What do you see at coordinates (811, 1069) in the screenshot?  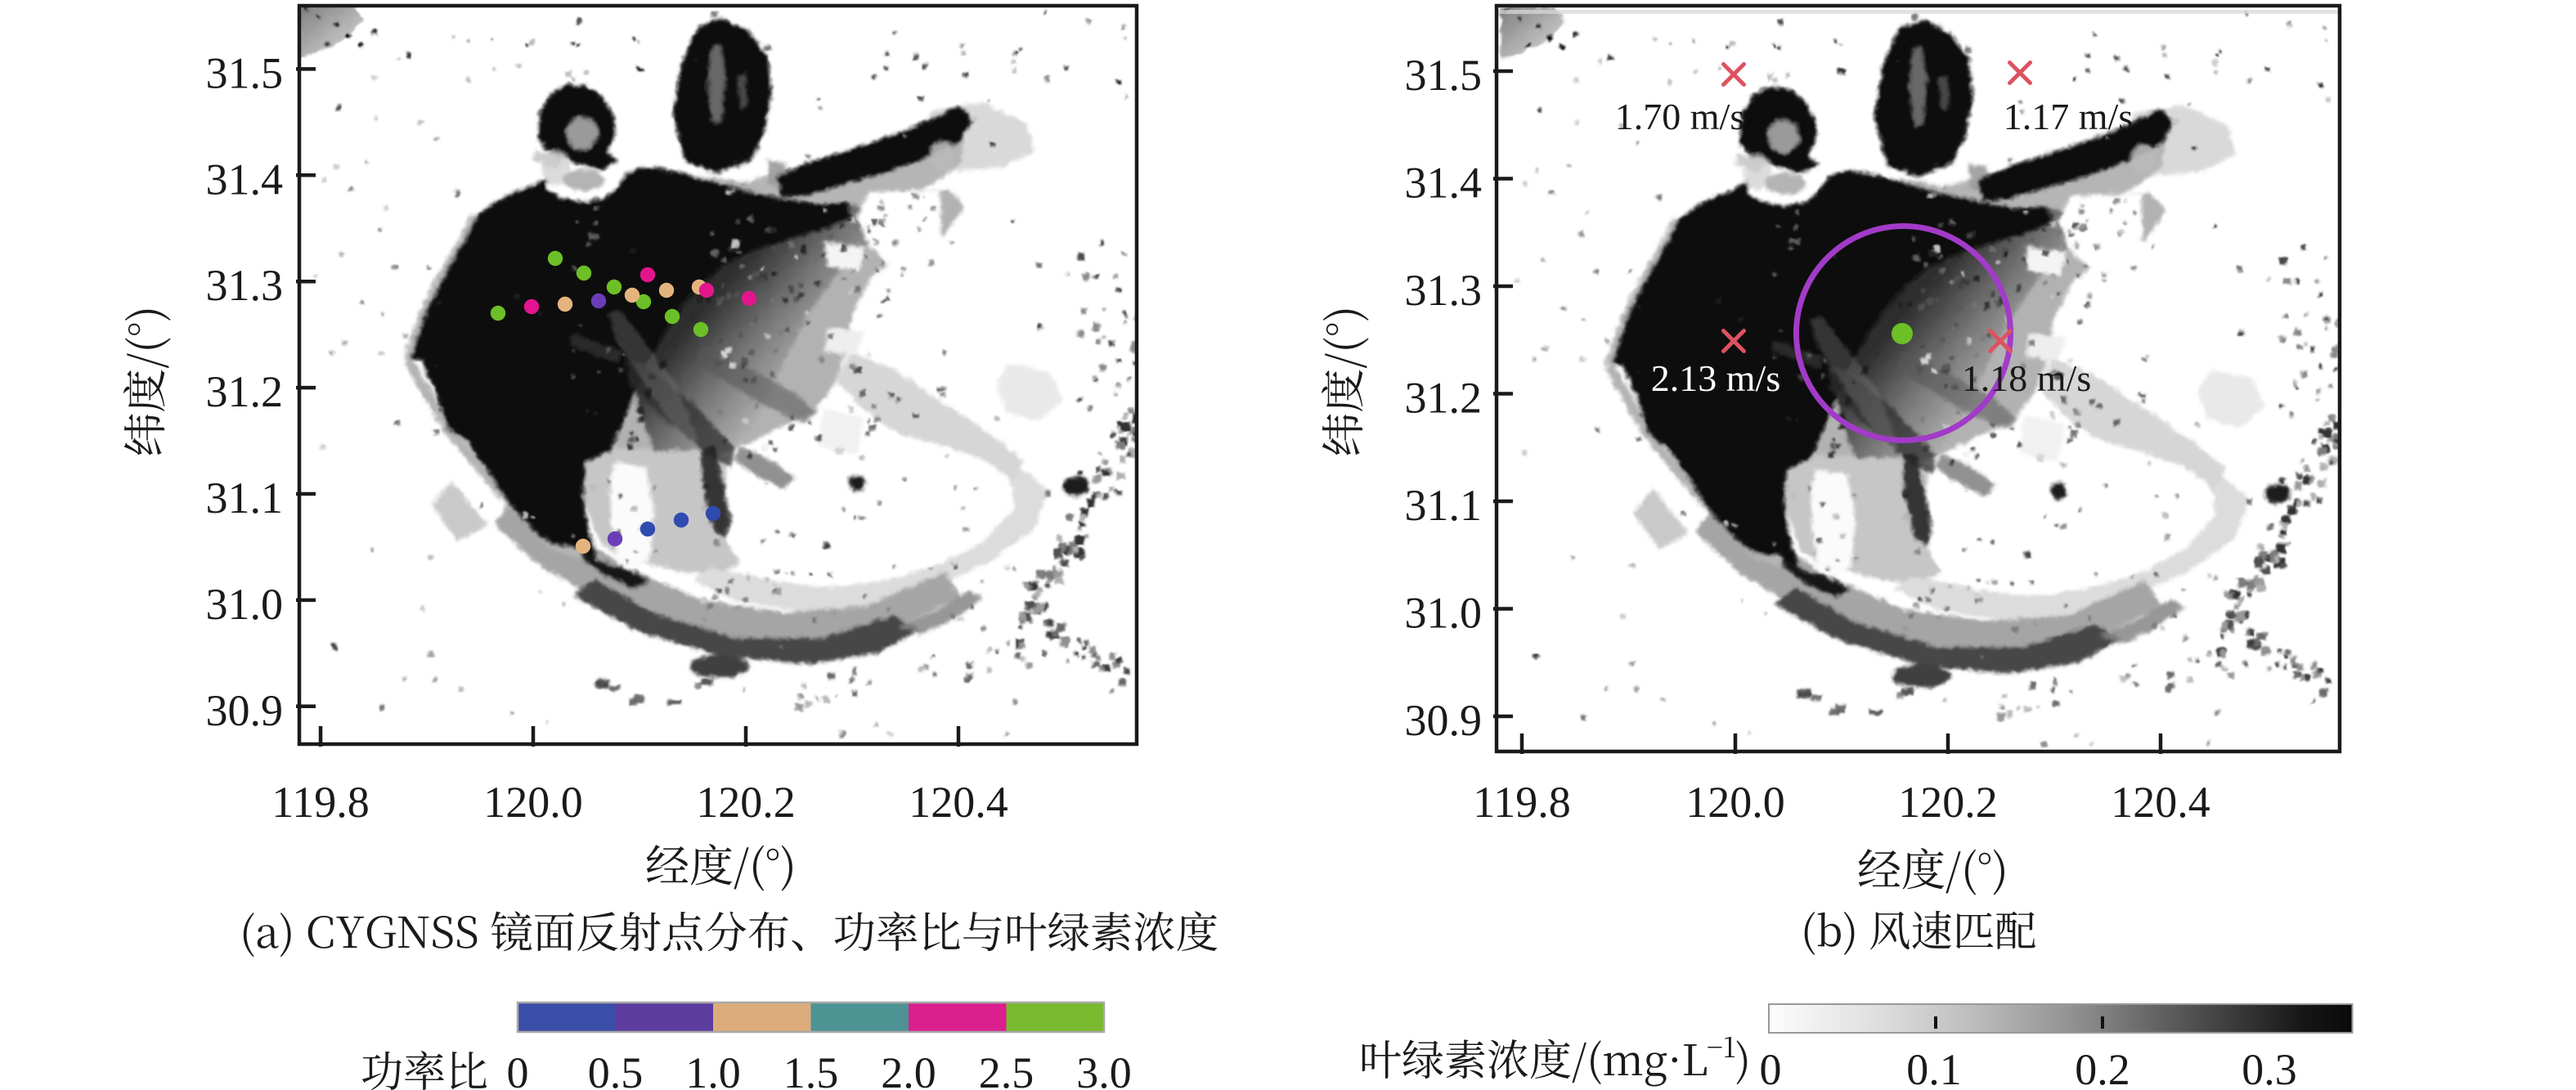 I see `svg-text: 1.5` at bounding box center [811, 1069].